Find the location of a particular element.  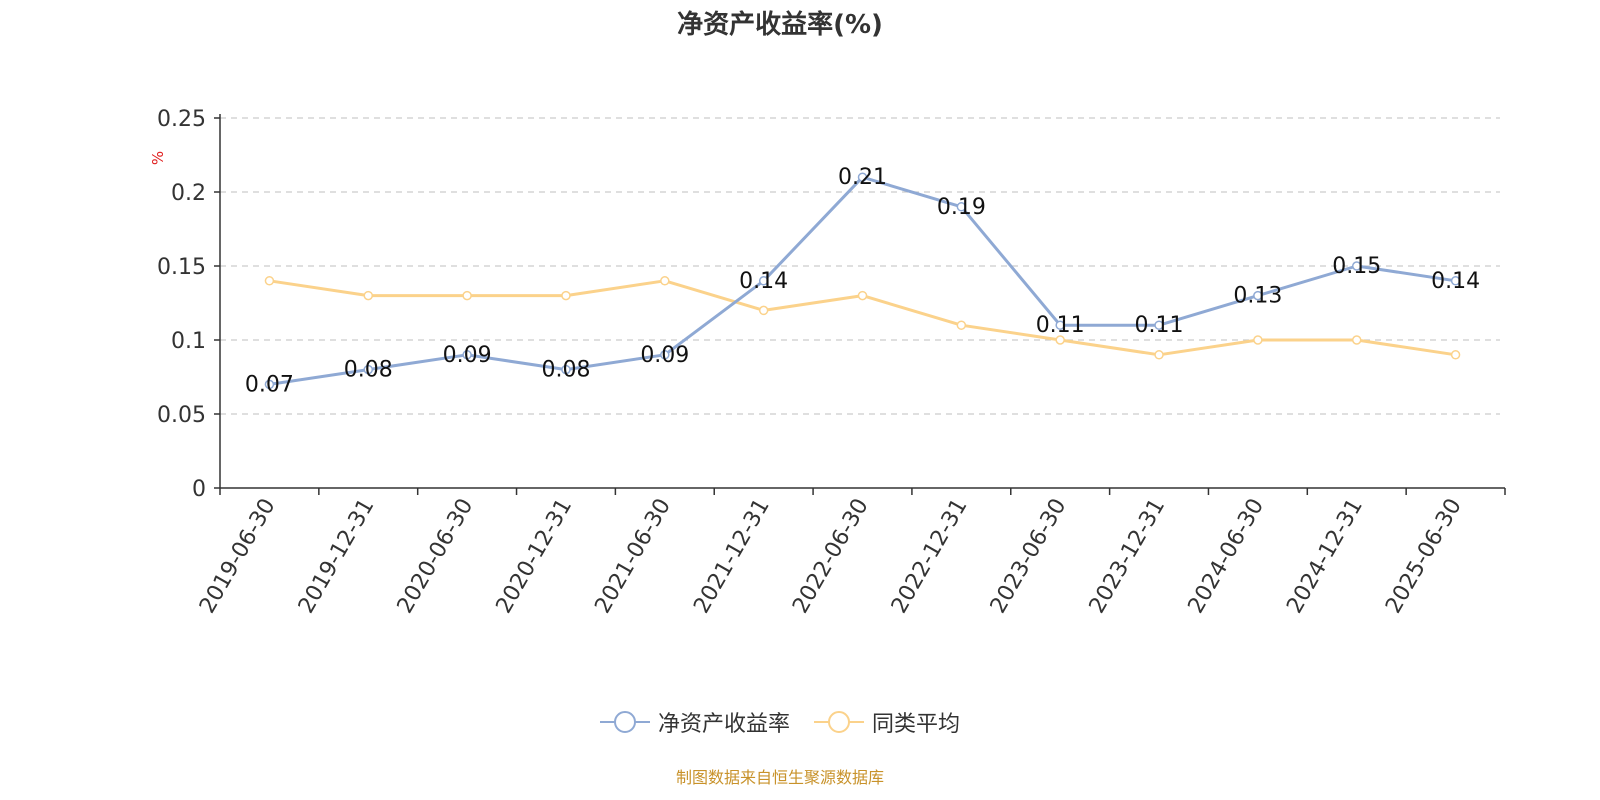

y-axis-unit-label: % is located at coordinates (158, 158).